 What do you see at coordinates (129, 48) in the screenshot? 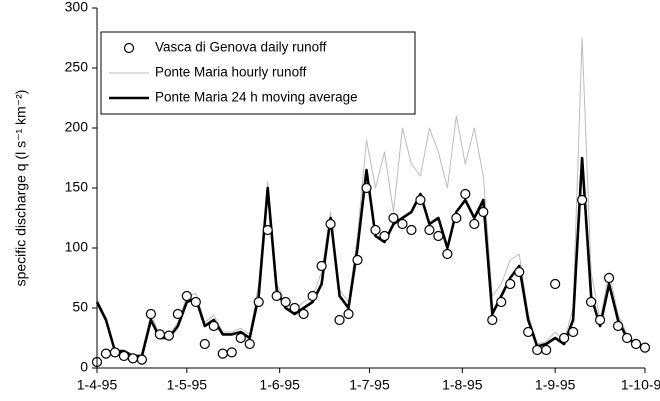
I see `legend-symbol` at bounding box center [129, 48].